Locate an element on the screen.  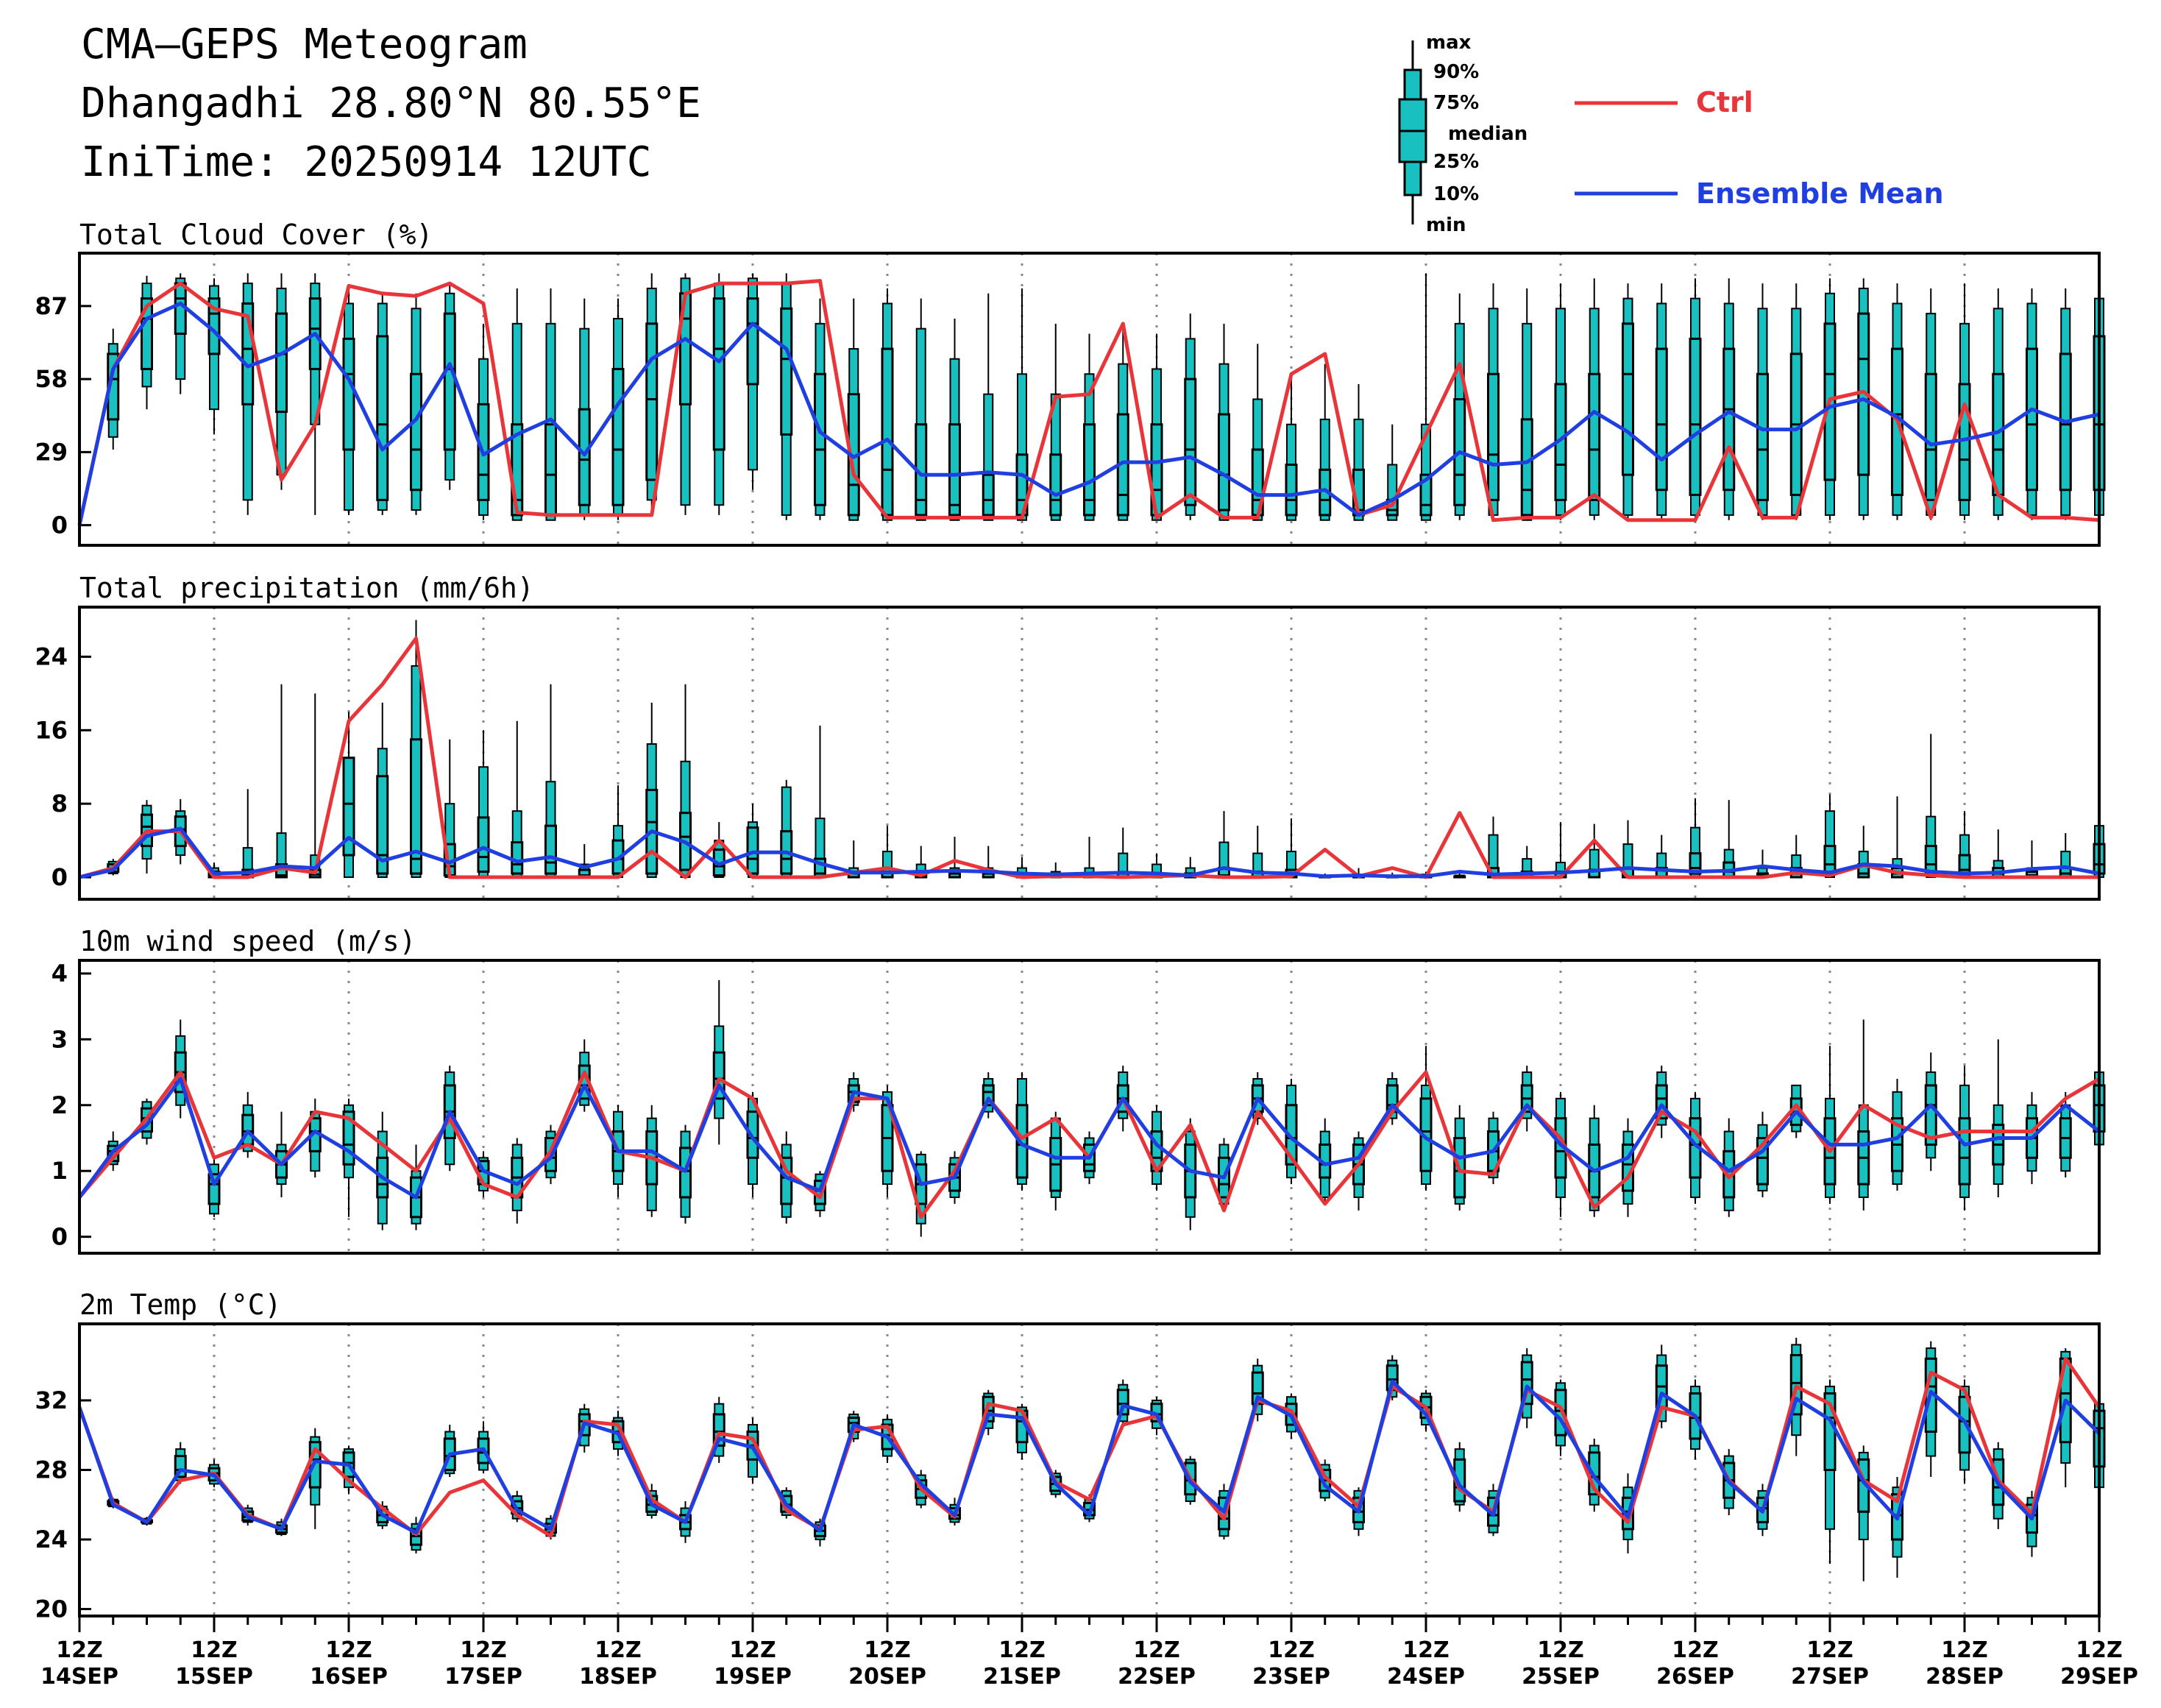
x-tick-date-label: 26SEP is located at coordinates (1695, 1677).